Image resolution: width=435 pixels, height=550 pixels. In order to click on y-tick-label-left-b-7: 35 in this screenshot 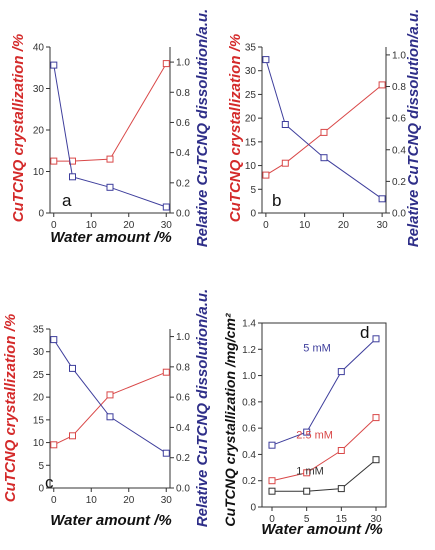, I will do `click(251, 48)`.